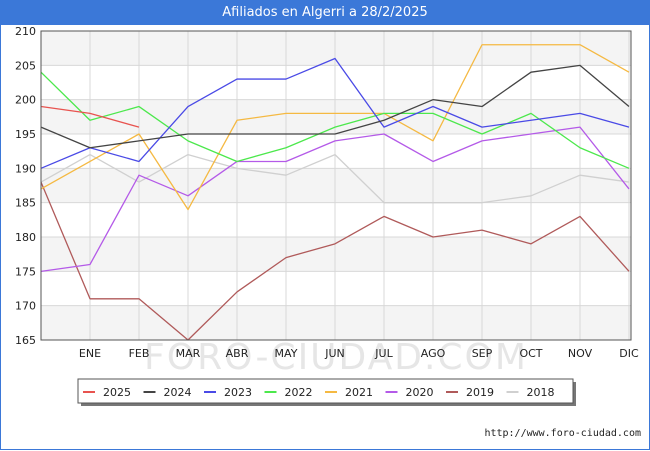  Describe the element at coordinates (25, 31) in the screenshot. I see `y-tick-label: 210` at that location.